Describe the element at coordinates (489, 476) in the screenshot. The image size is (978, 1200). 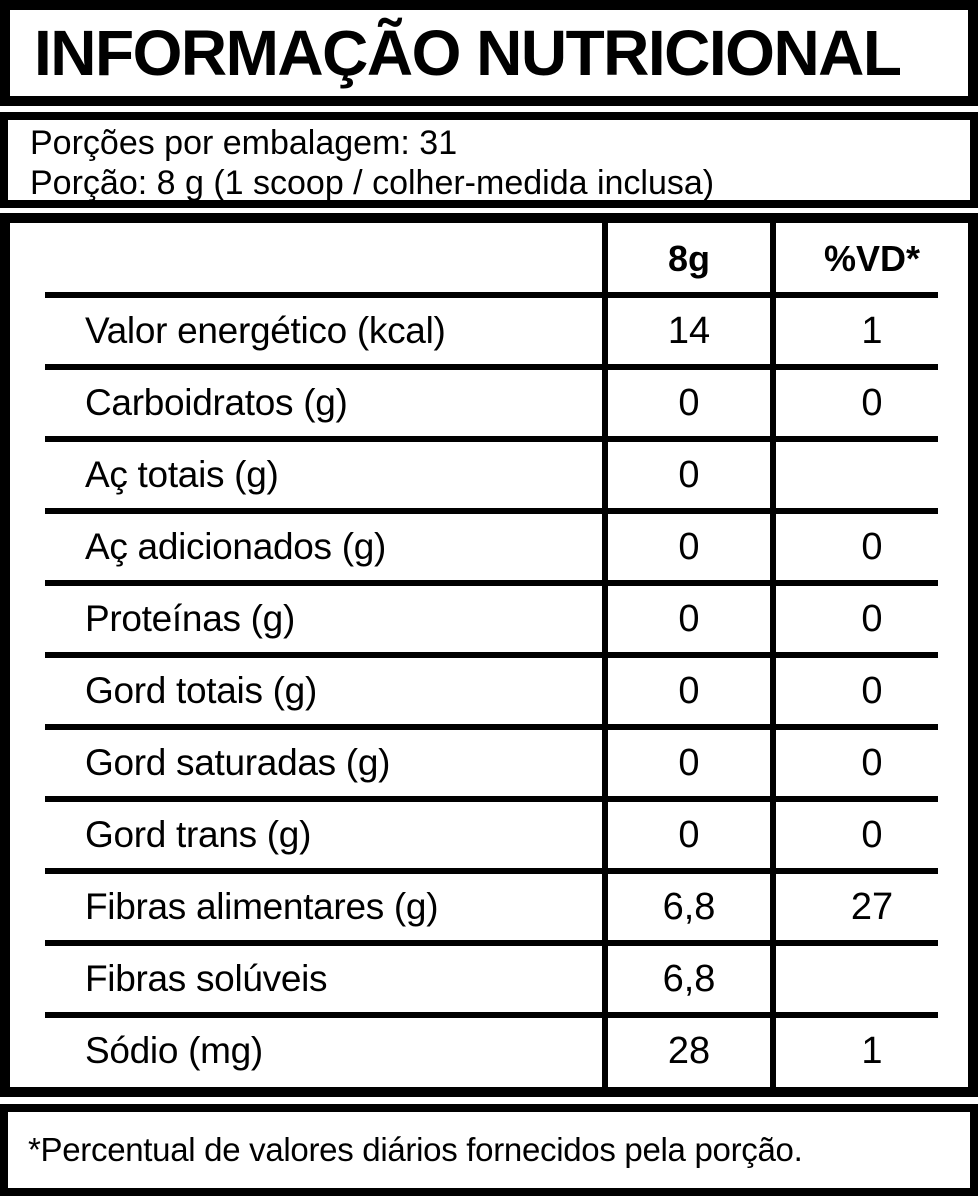
I see `table-row: Aç totais (g) 0` at that location.